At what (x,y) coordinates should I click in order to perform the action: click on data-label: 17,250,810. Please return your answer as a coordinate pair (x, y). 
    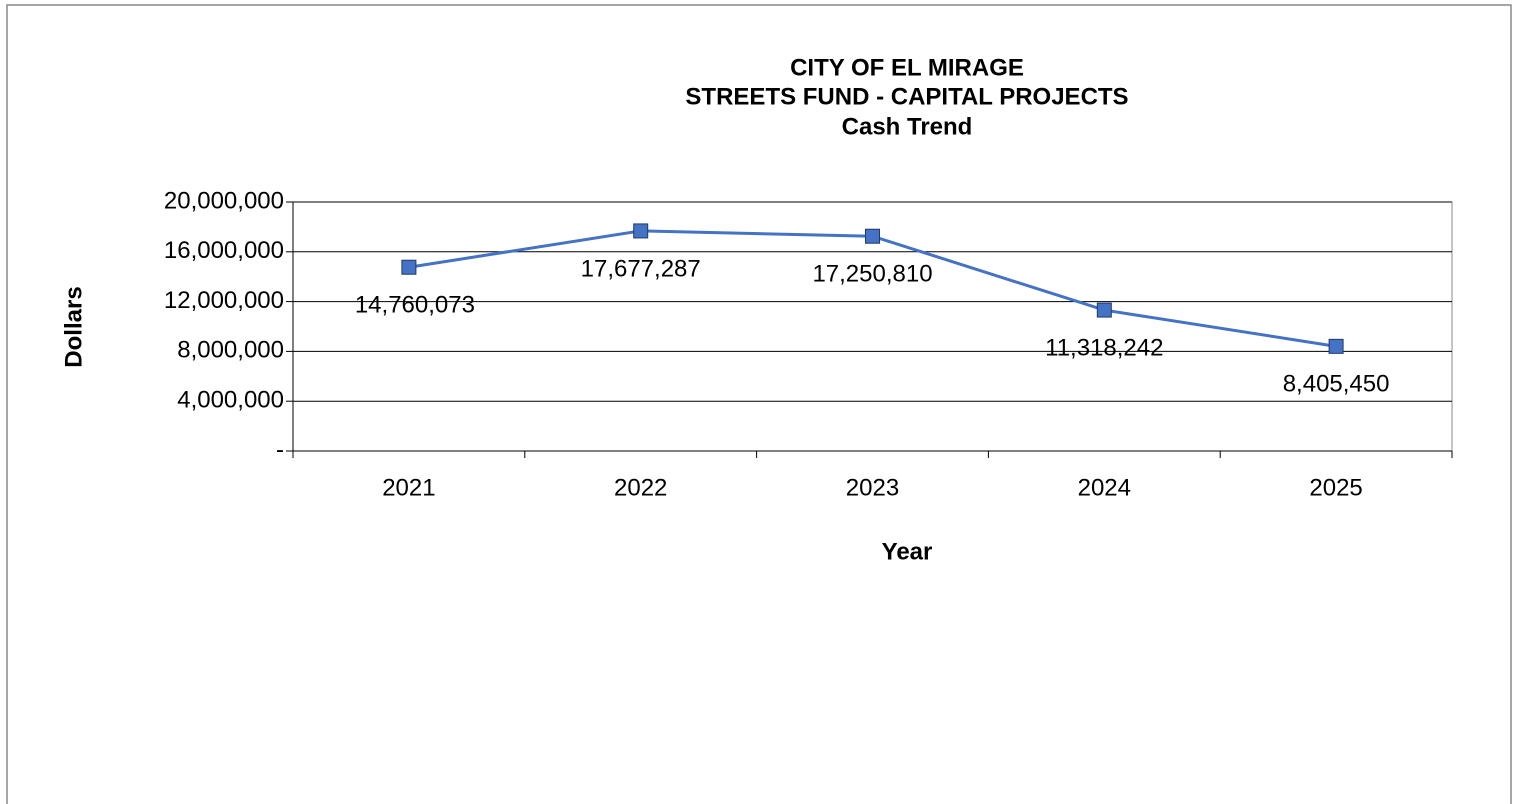
    Looking at the image, I should click on (872, 274).